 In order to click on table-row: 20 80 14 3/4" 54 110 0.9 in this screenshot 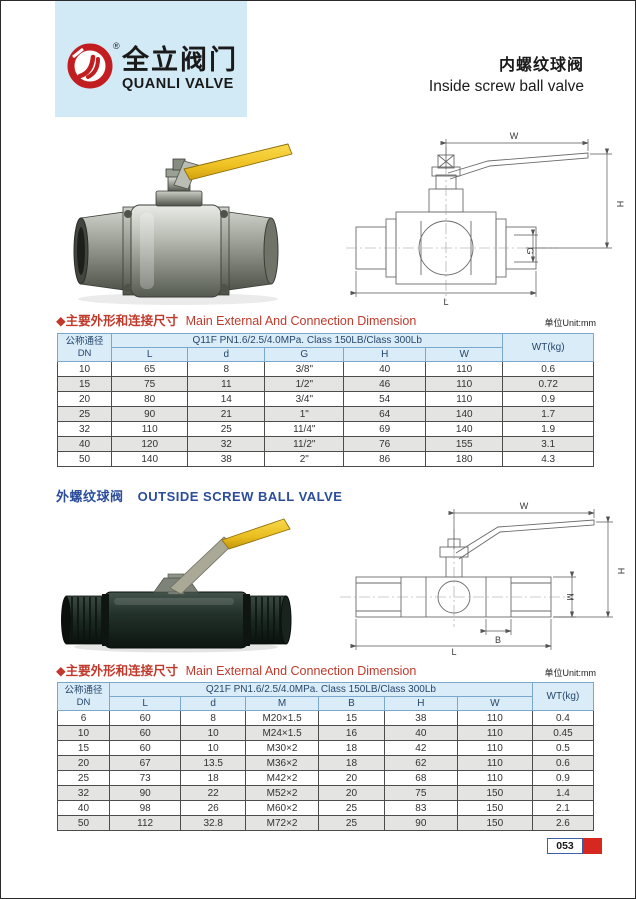, I will do `click(325, 399)`.